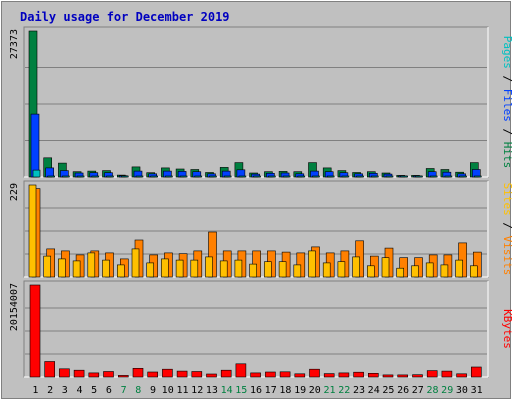 The width and height of the screenshot is (512, 400). What do you see at coordinates (182, 390) in the screenshot?
I see `x-tick-day-11: 11` at bounding box center [182, 390].